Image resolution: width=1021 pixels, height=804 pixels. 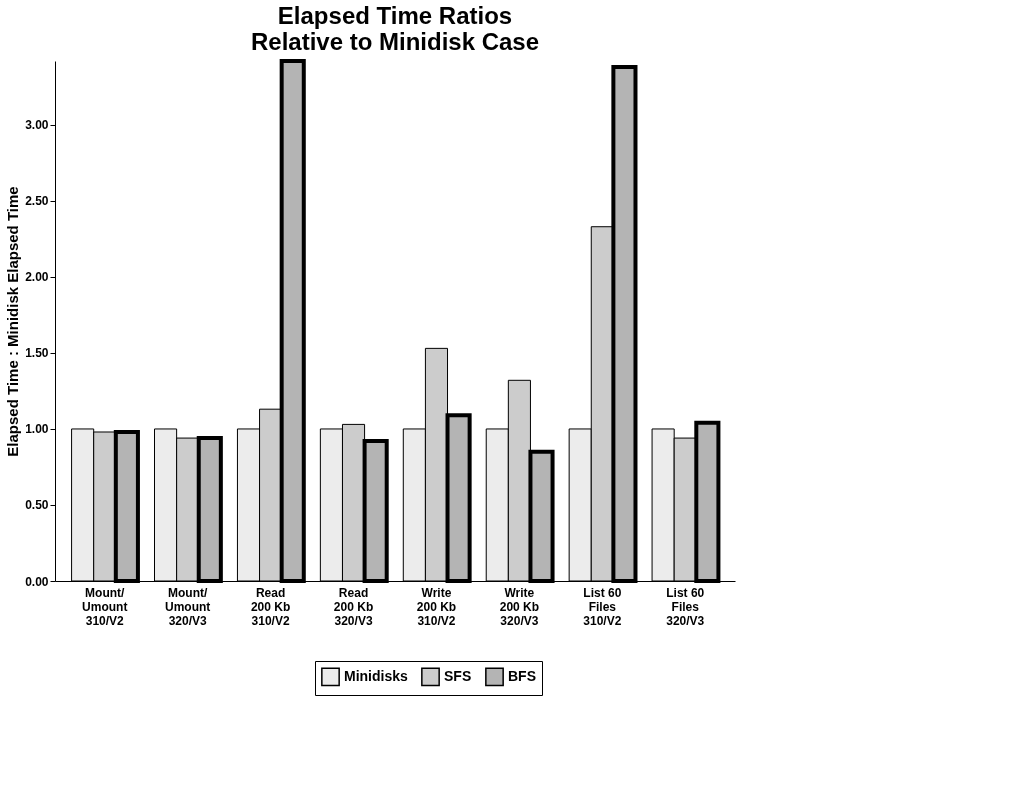 I want to click on x-tick-label: List 60 Files 320/V3, so click(x=685, y=606).